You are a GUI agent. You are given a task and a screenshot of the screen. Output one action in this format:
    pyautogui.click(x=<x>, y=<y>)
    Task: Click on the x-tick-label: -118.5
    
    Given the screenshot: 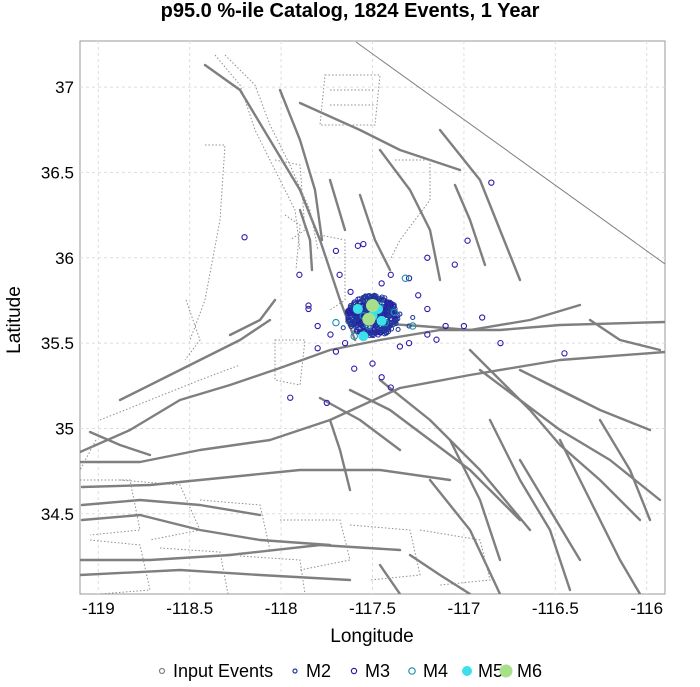 What is the action you would take?
    pyautogui.click(x=189, y=608)
    